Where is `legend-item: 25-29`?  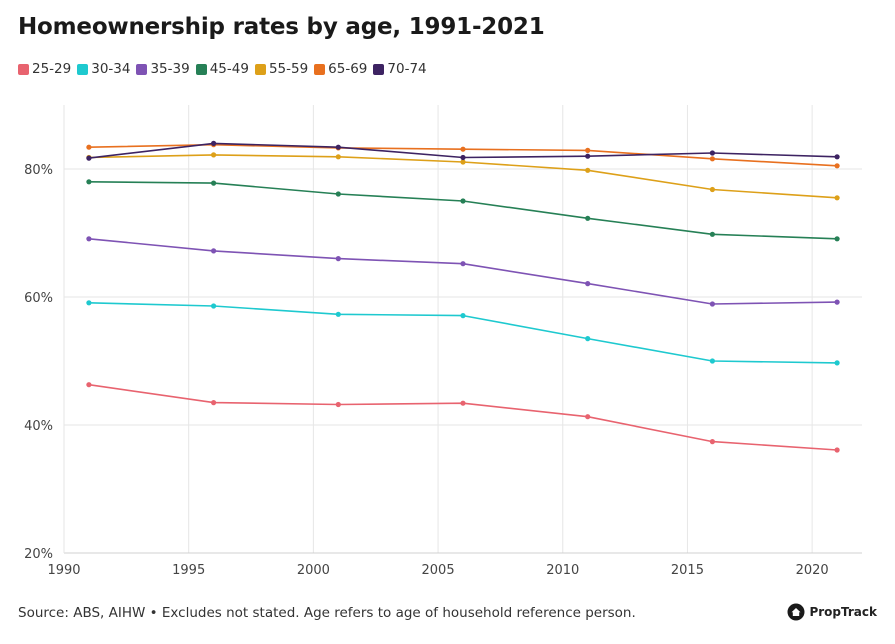 legend-item: 25-29 is located at coordinates (44, 69).